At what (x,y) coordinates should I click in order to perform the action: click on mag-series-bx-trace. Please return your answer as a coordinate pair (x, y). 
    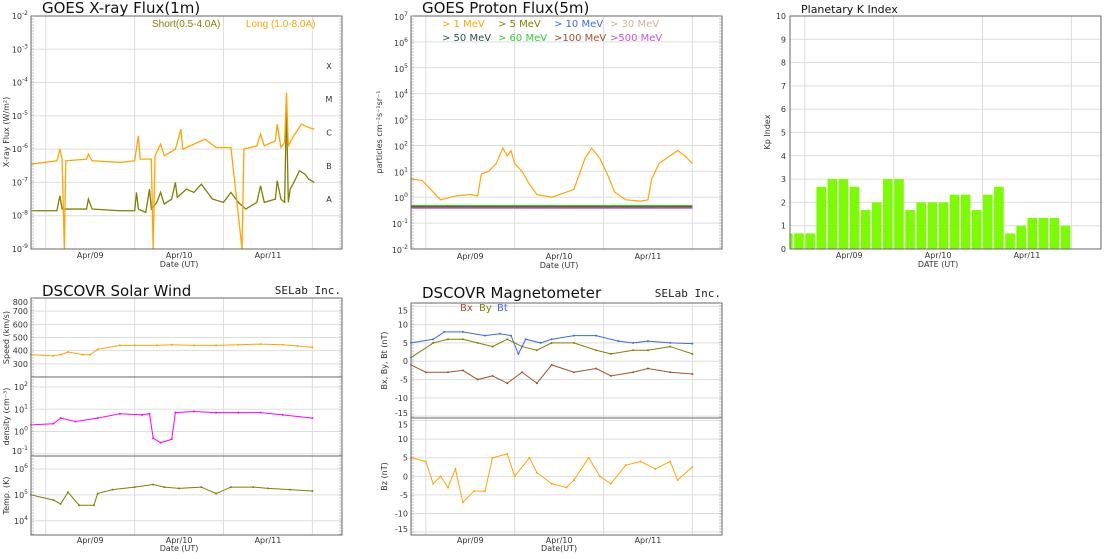
    Looking at the image, I should click on (551, 374).